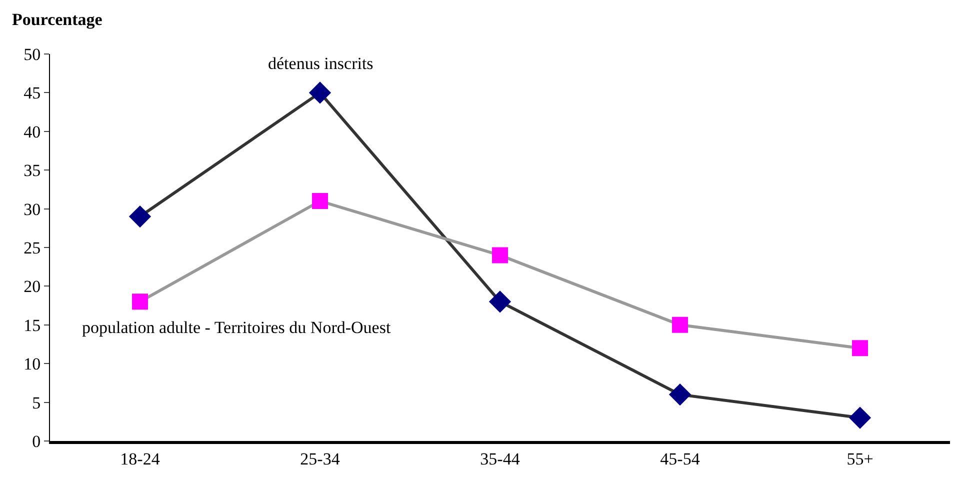  What do you see at coordinates (32, 209) in the screenshot?
I see `y-tick-label: 30` at bounding box center [32, 209].